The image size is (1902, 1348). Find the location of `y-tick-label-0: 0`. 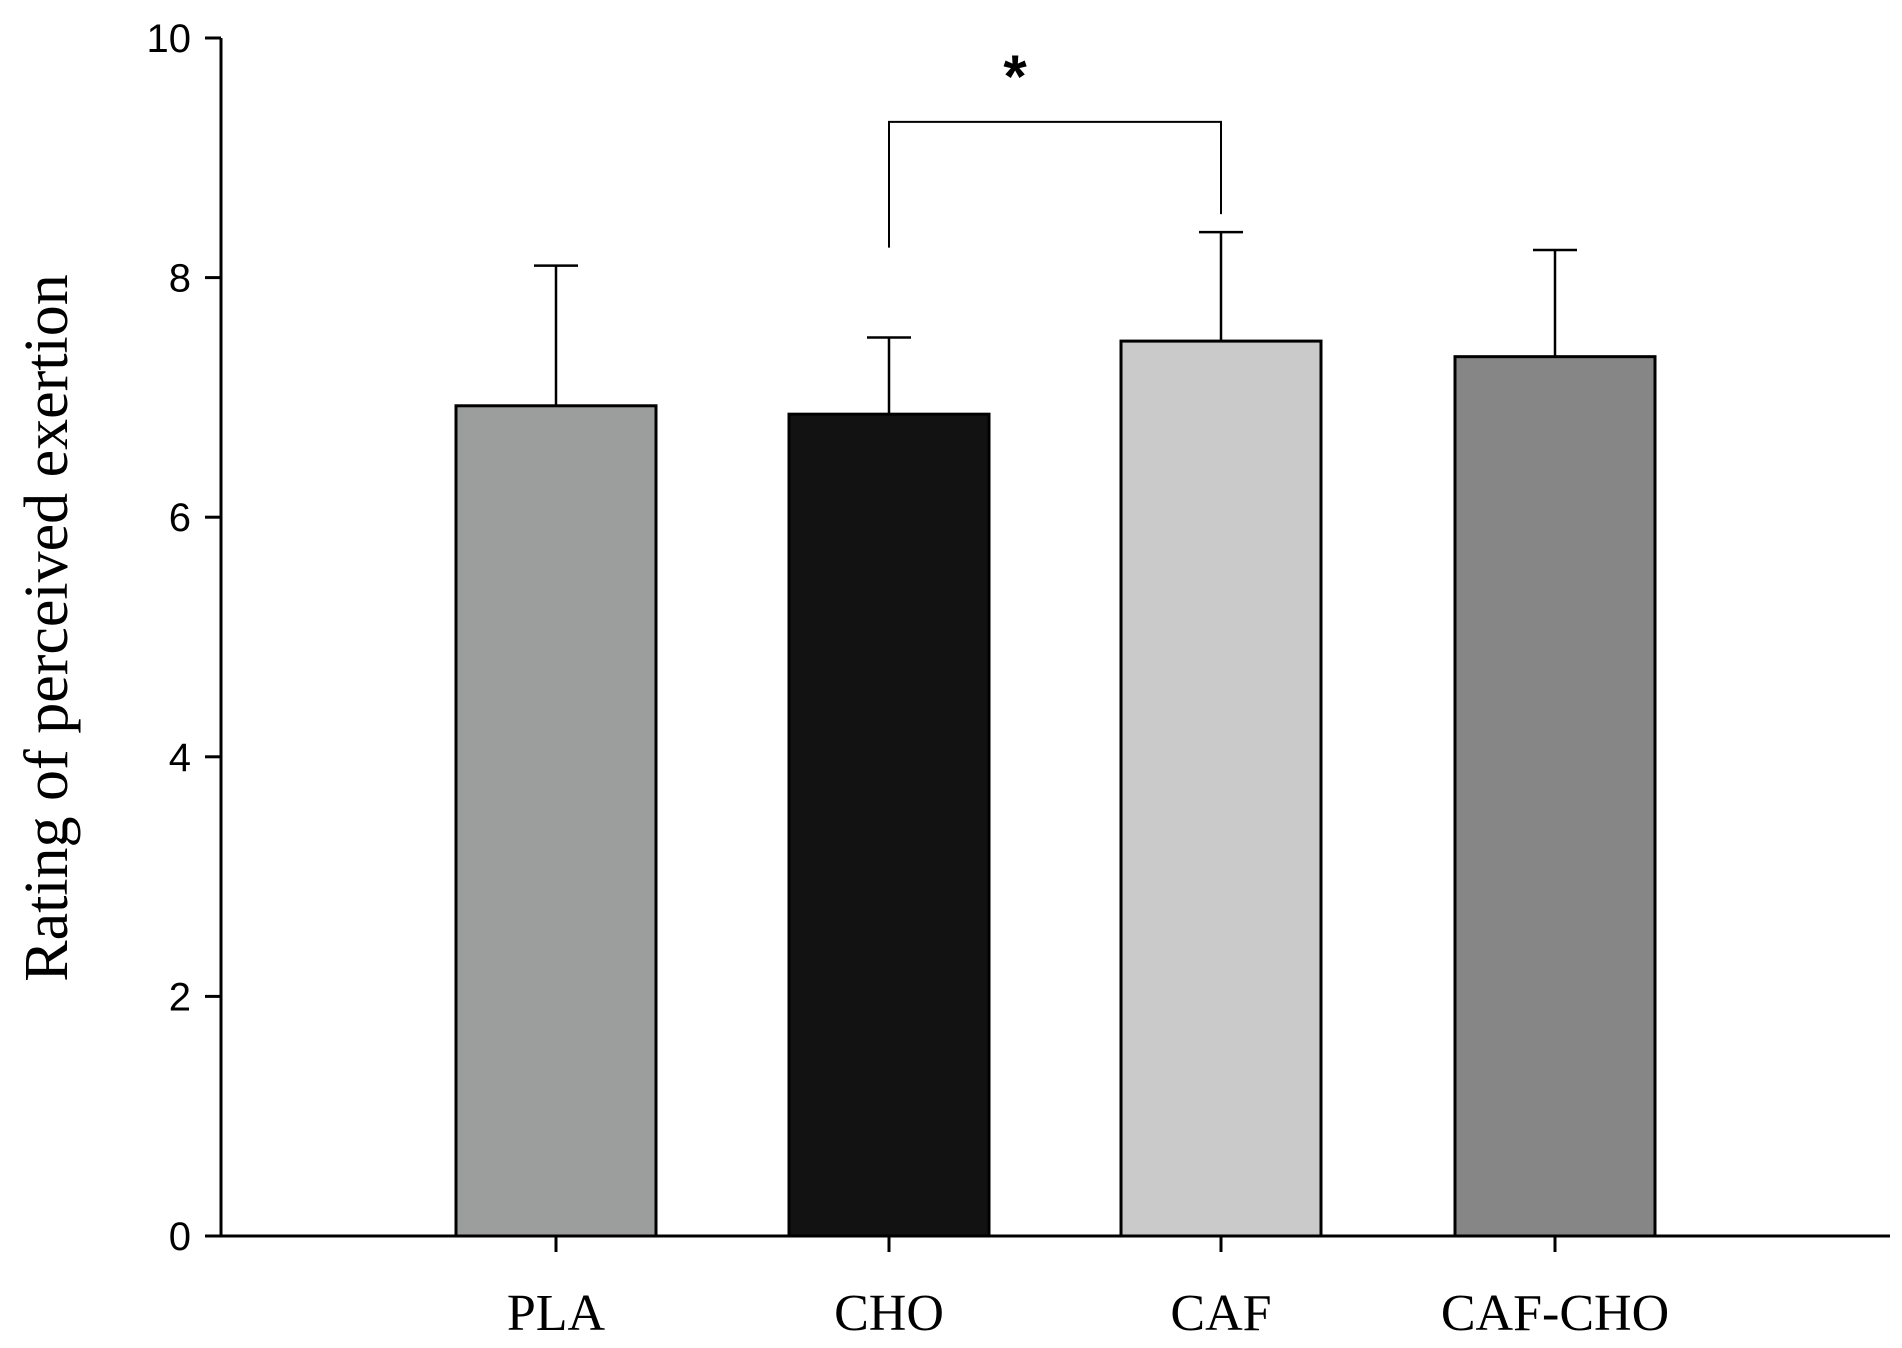

y-tick-label-0: 0 is located at coordinates (180, 1237).